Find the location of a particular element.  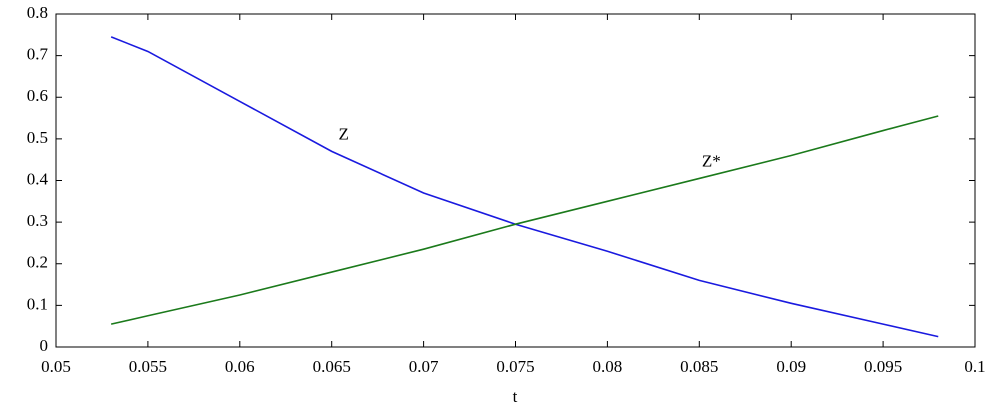

y-tick-label: 0.2 is located at coordinates (37, 262).